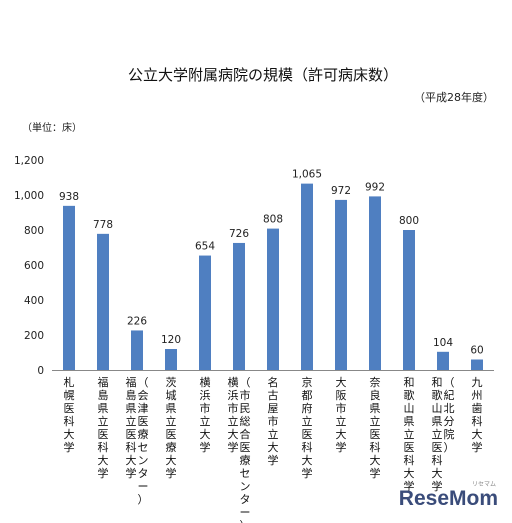 The height and width of the screenshot is (523, 512). What do you see at coordinates (375, 187) in the screenshot?
I see `bar-data-label: 992` at bounding box center [375, 187].